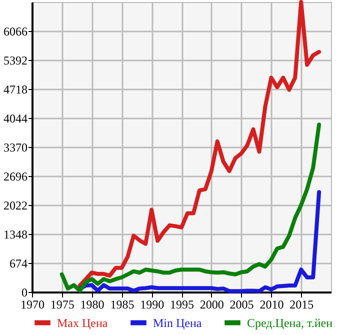 The image size is (345, 335). Describe the element at coordinates (32, 305) in the screenshot. I see `x-tick-label: 1970` at that location.